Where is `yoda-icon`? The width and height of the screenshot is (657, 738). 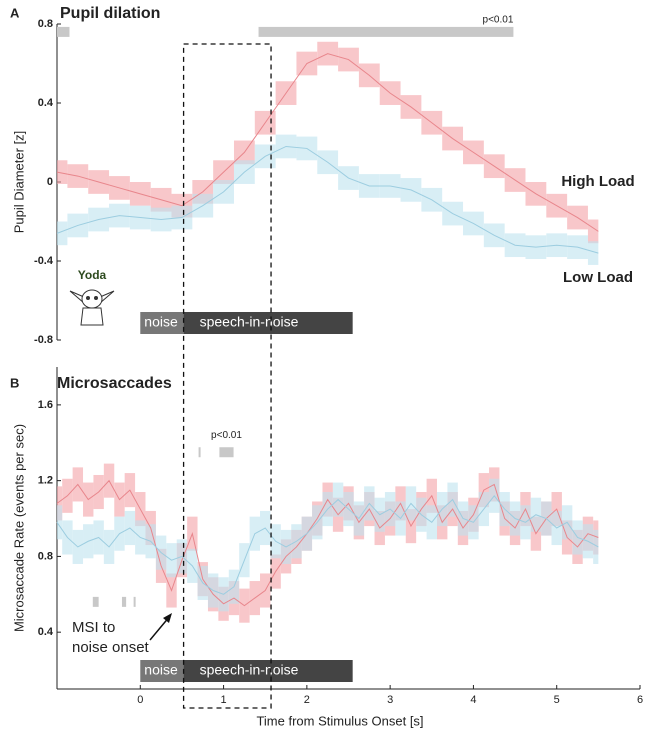 yoda-icon is located at coordinates (92, 307).